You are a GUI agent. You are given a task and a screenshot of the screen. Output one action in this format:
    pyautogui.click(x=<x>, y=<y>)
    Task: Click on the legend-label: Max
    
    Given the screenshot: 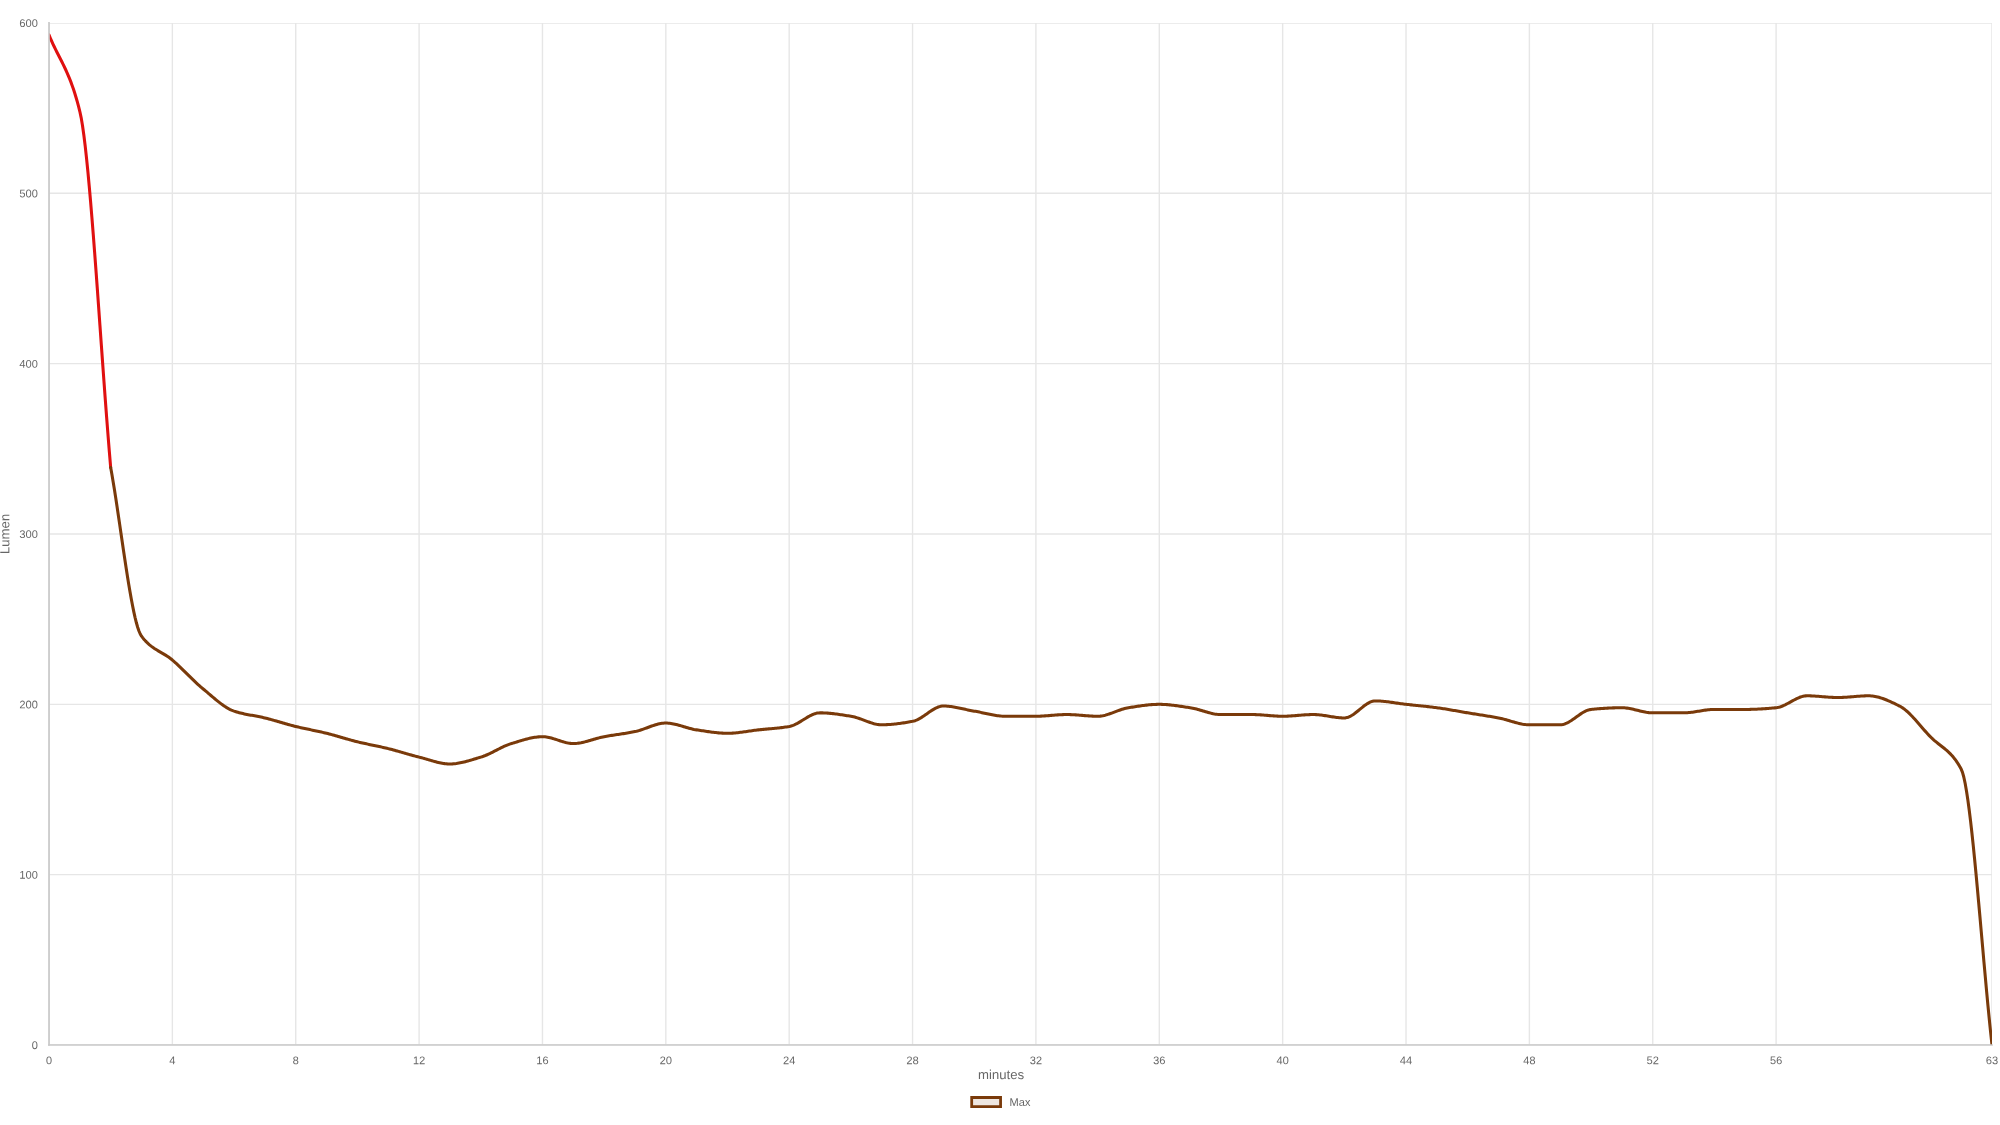 What is the action you would take?
    pyautogui.click(x=1020, y=1102)
    